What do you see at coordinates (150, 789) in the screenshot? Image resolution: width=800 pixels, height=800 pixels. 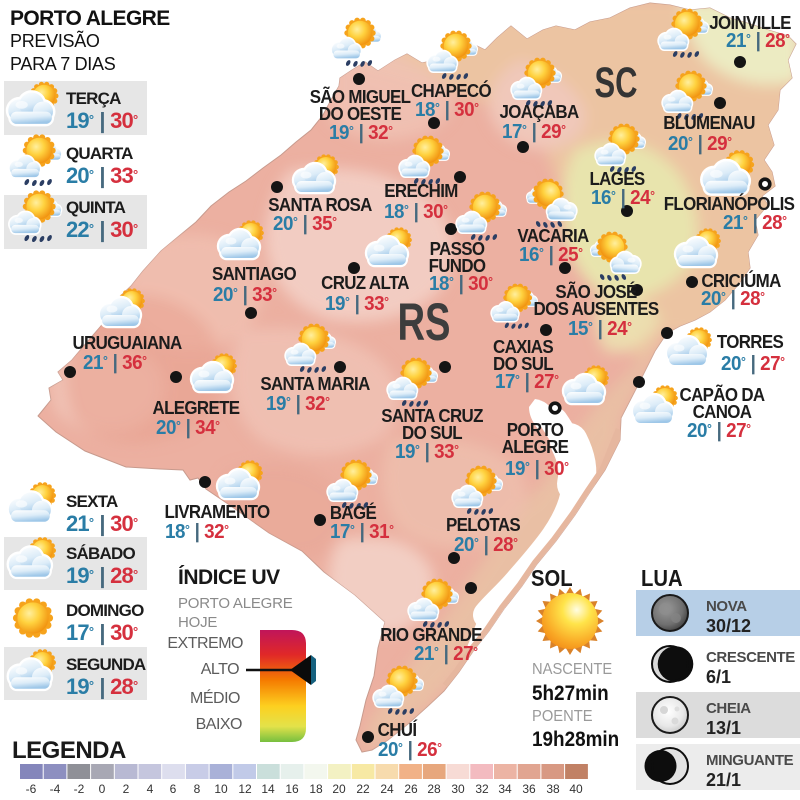 I see `svg-text: 4` at bounding box center [150, 789].